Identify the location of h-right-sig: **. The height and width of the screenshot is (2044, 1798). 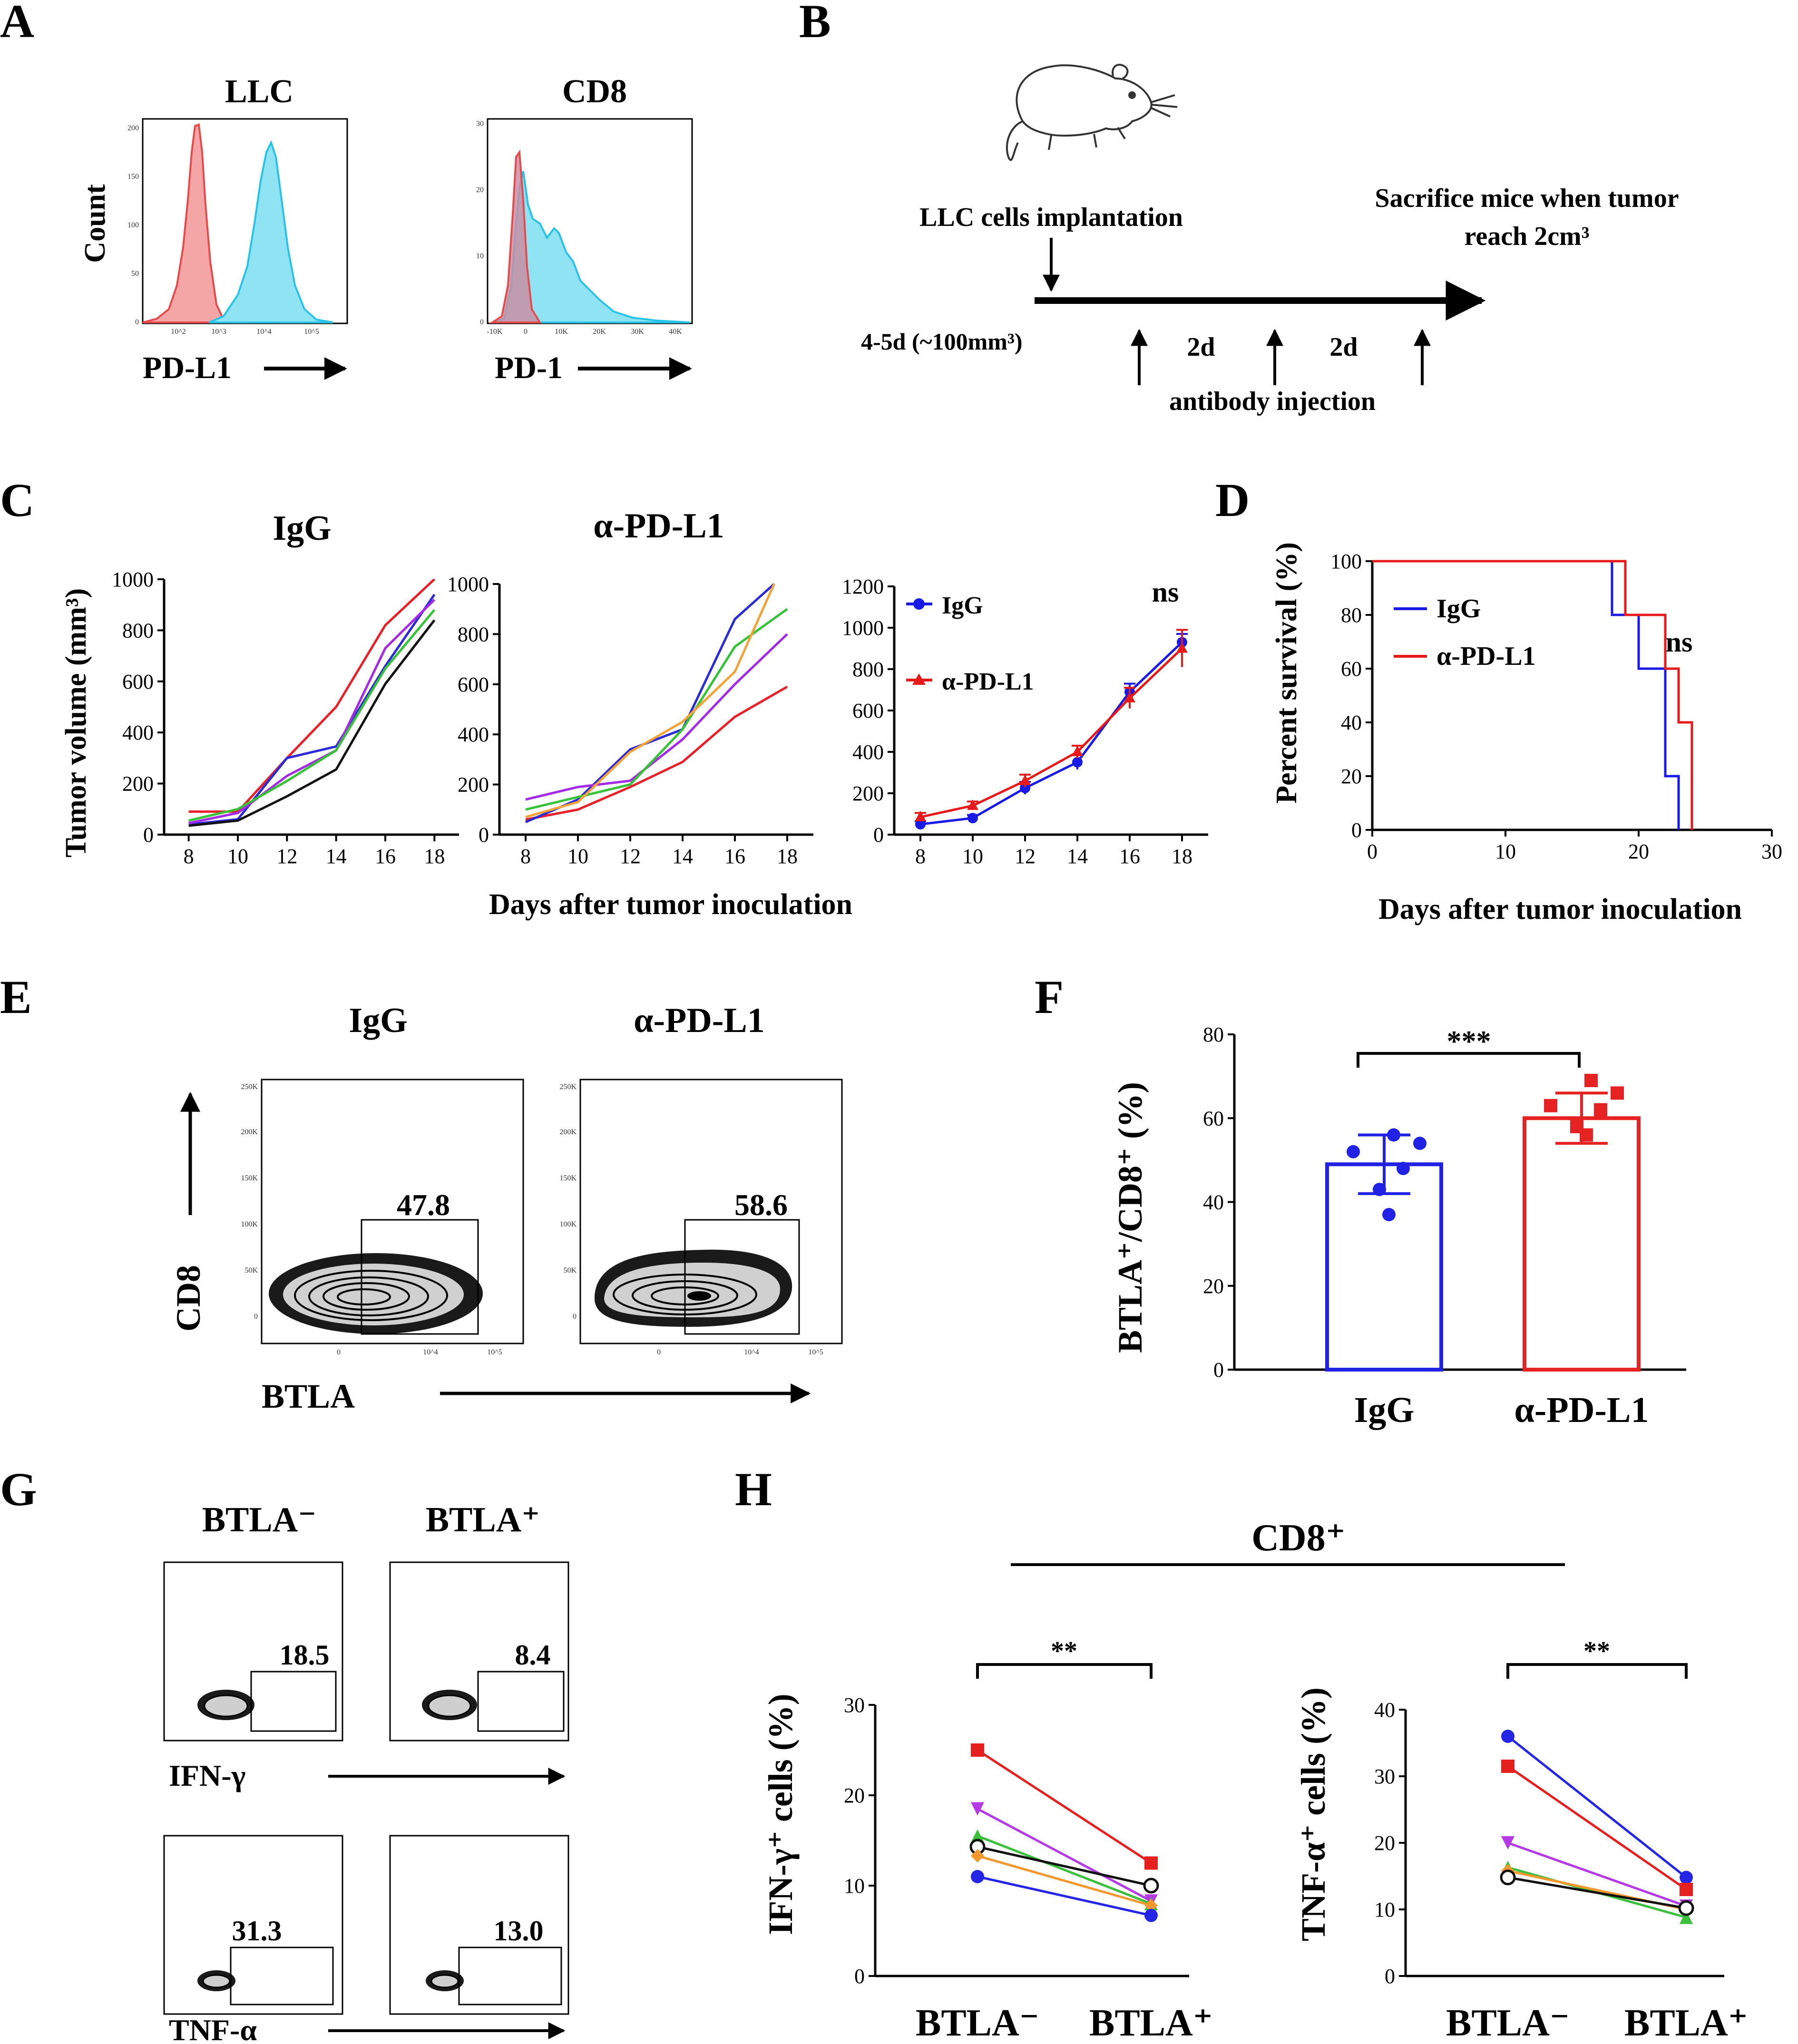
(1596, 1651).